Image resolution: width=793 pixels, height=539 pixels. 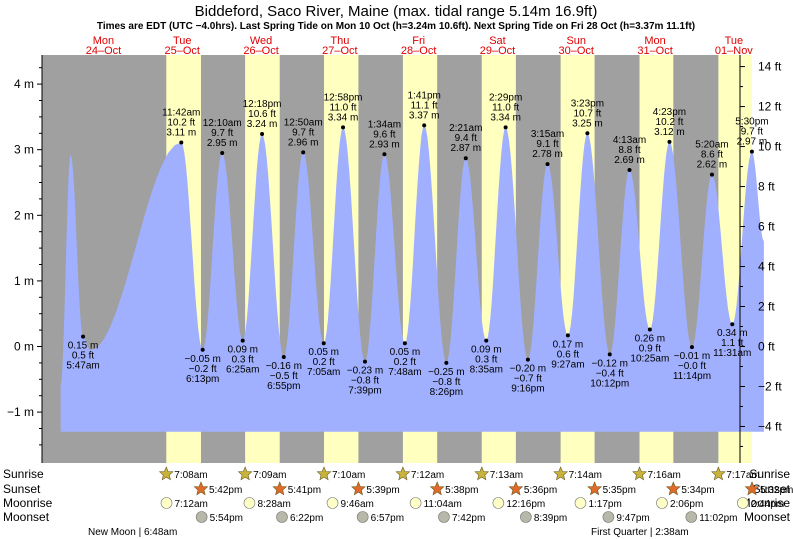 I want to click on sunset-time: 5:39pm, so click(x=382, y=490).